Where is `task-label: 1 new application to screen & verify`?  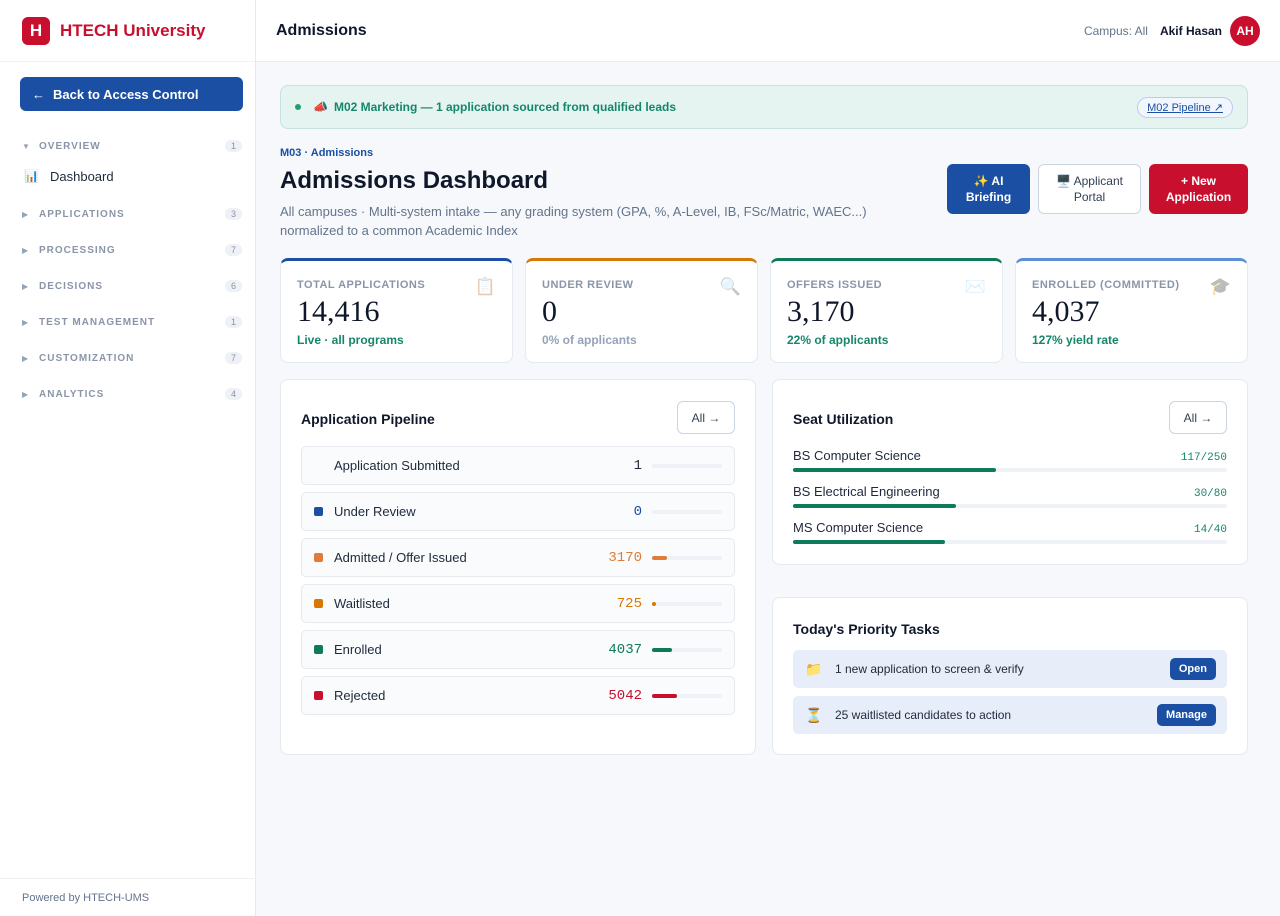
task-label: 1 new application to screen & verify is located at coordinates (929, 669).